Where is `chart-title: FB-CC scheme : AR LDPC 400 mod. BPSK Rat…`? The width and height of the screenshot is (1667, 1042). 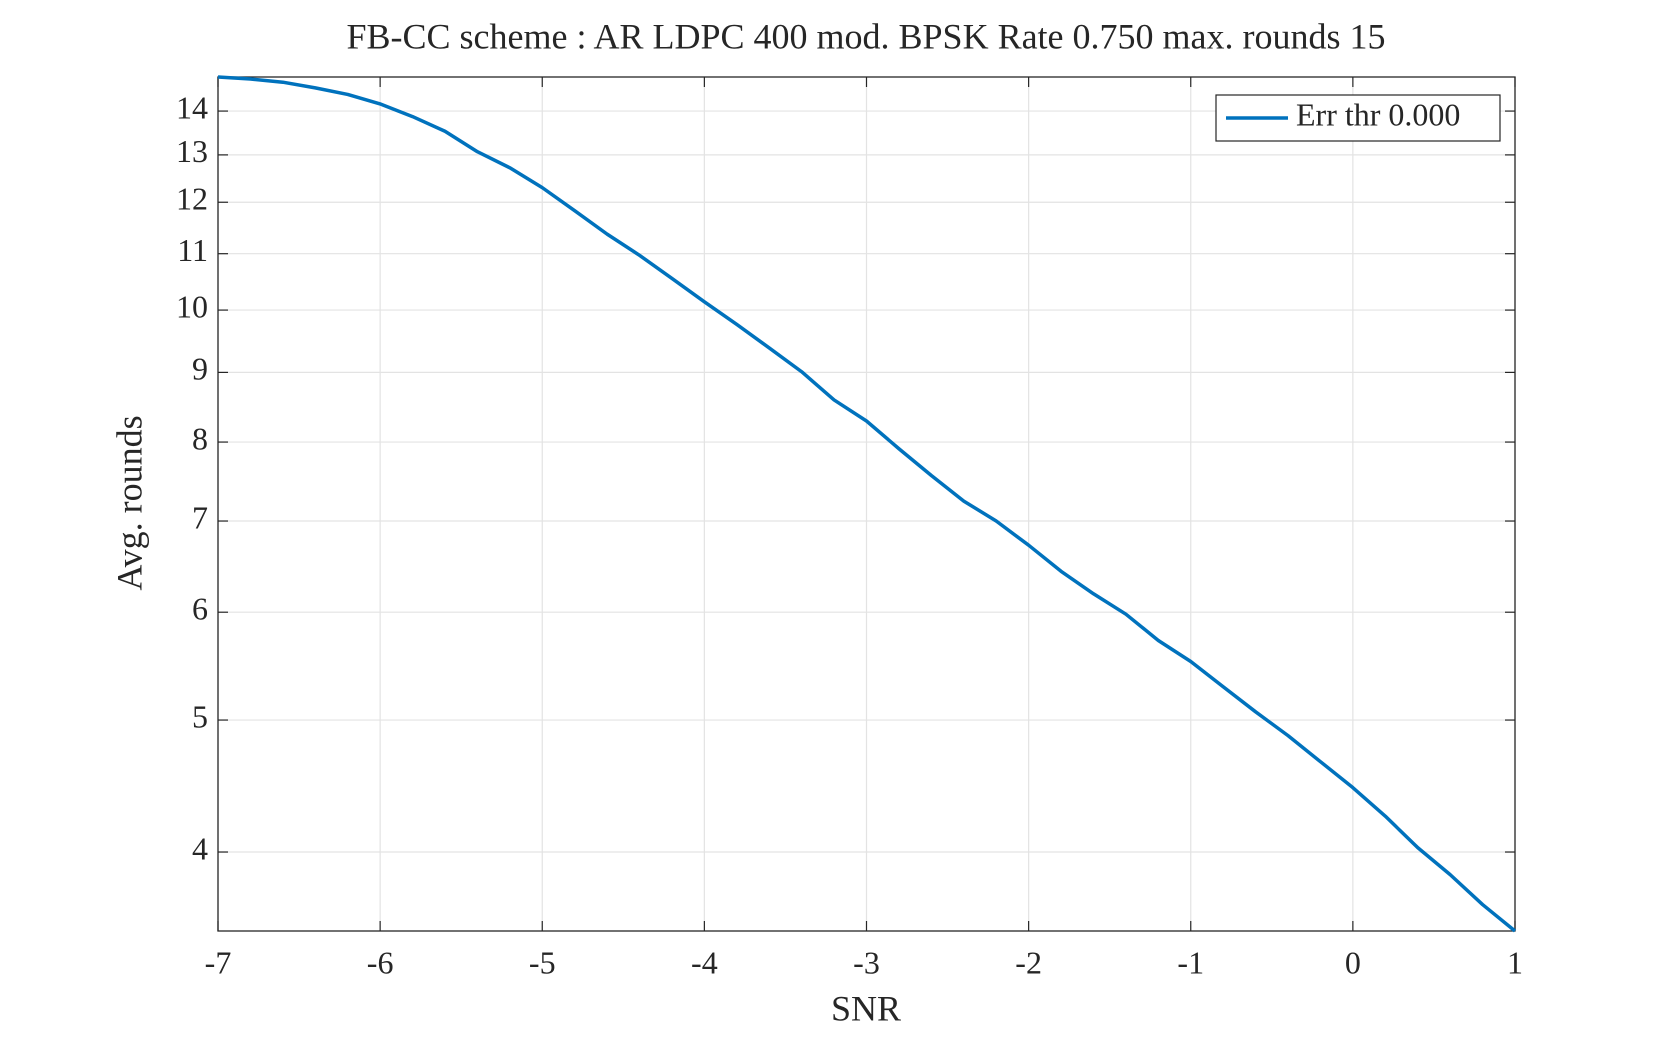 chart-title: FB-CC scheme : AR LDPC 400 mod. BPSK Rat… is located at coordinates (865, 36).